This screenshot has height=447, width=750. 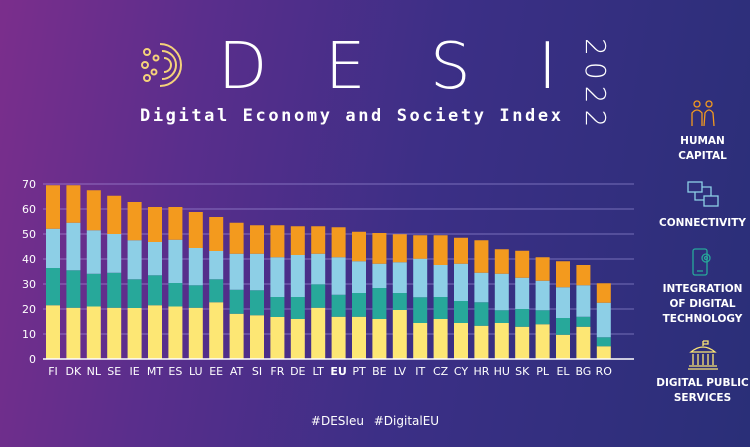 I want to click on y-tick-label: 50, so click(x=29, y=234).